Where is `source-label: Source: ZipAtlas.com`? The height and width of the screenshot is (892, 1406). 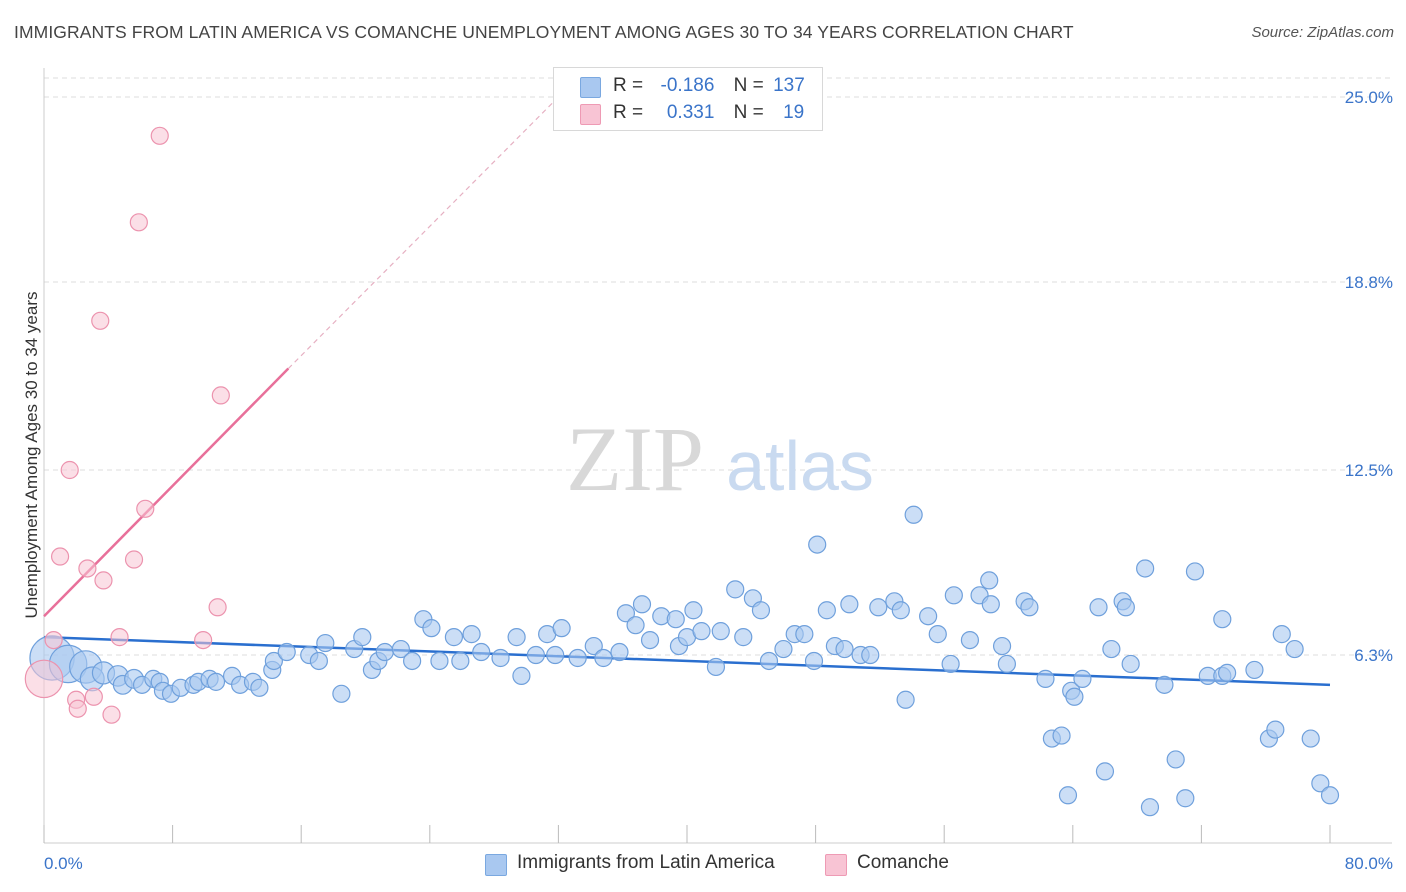
source-label: Source: ZipAtlas.com is located at coordinates (1322, 32).